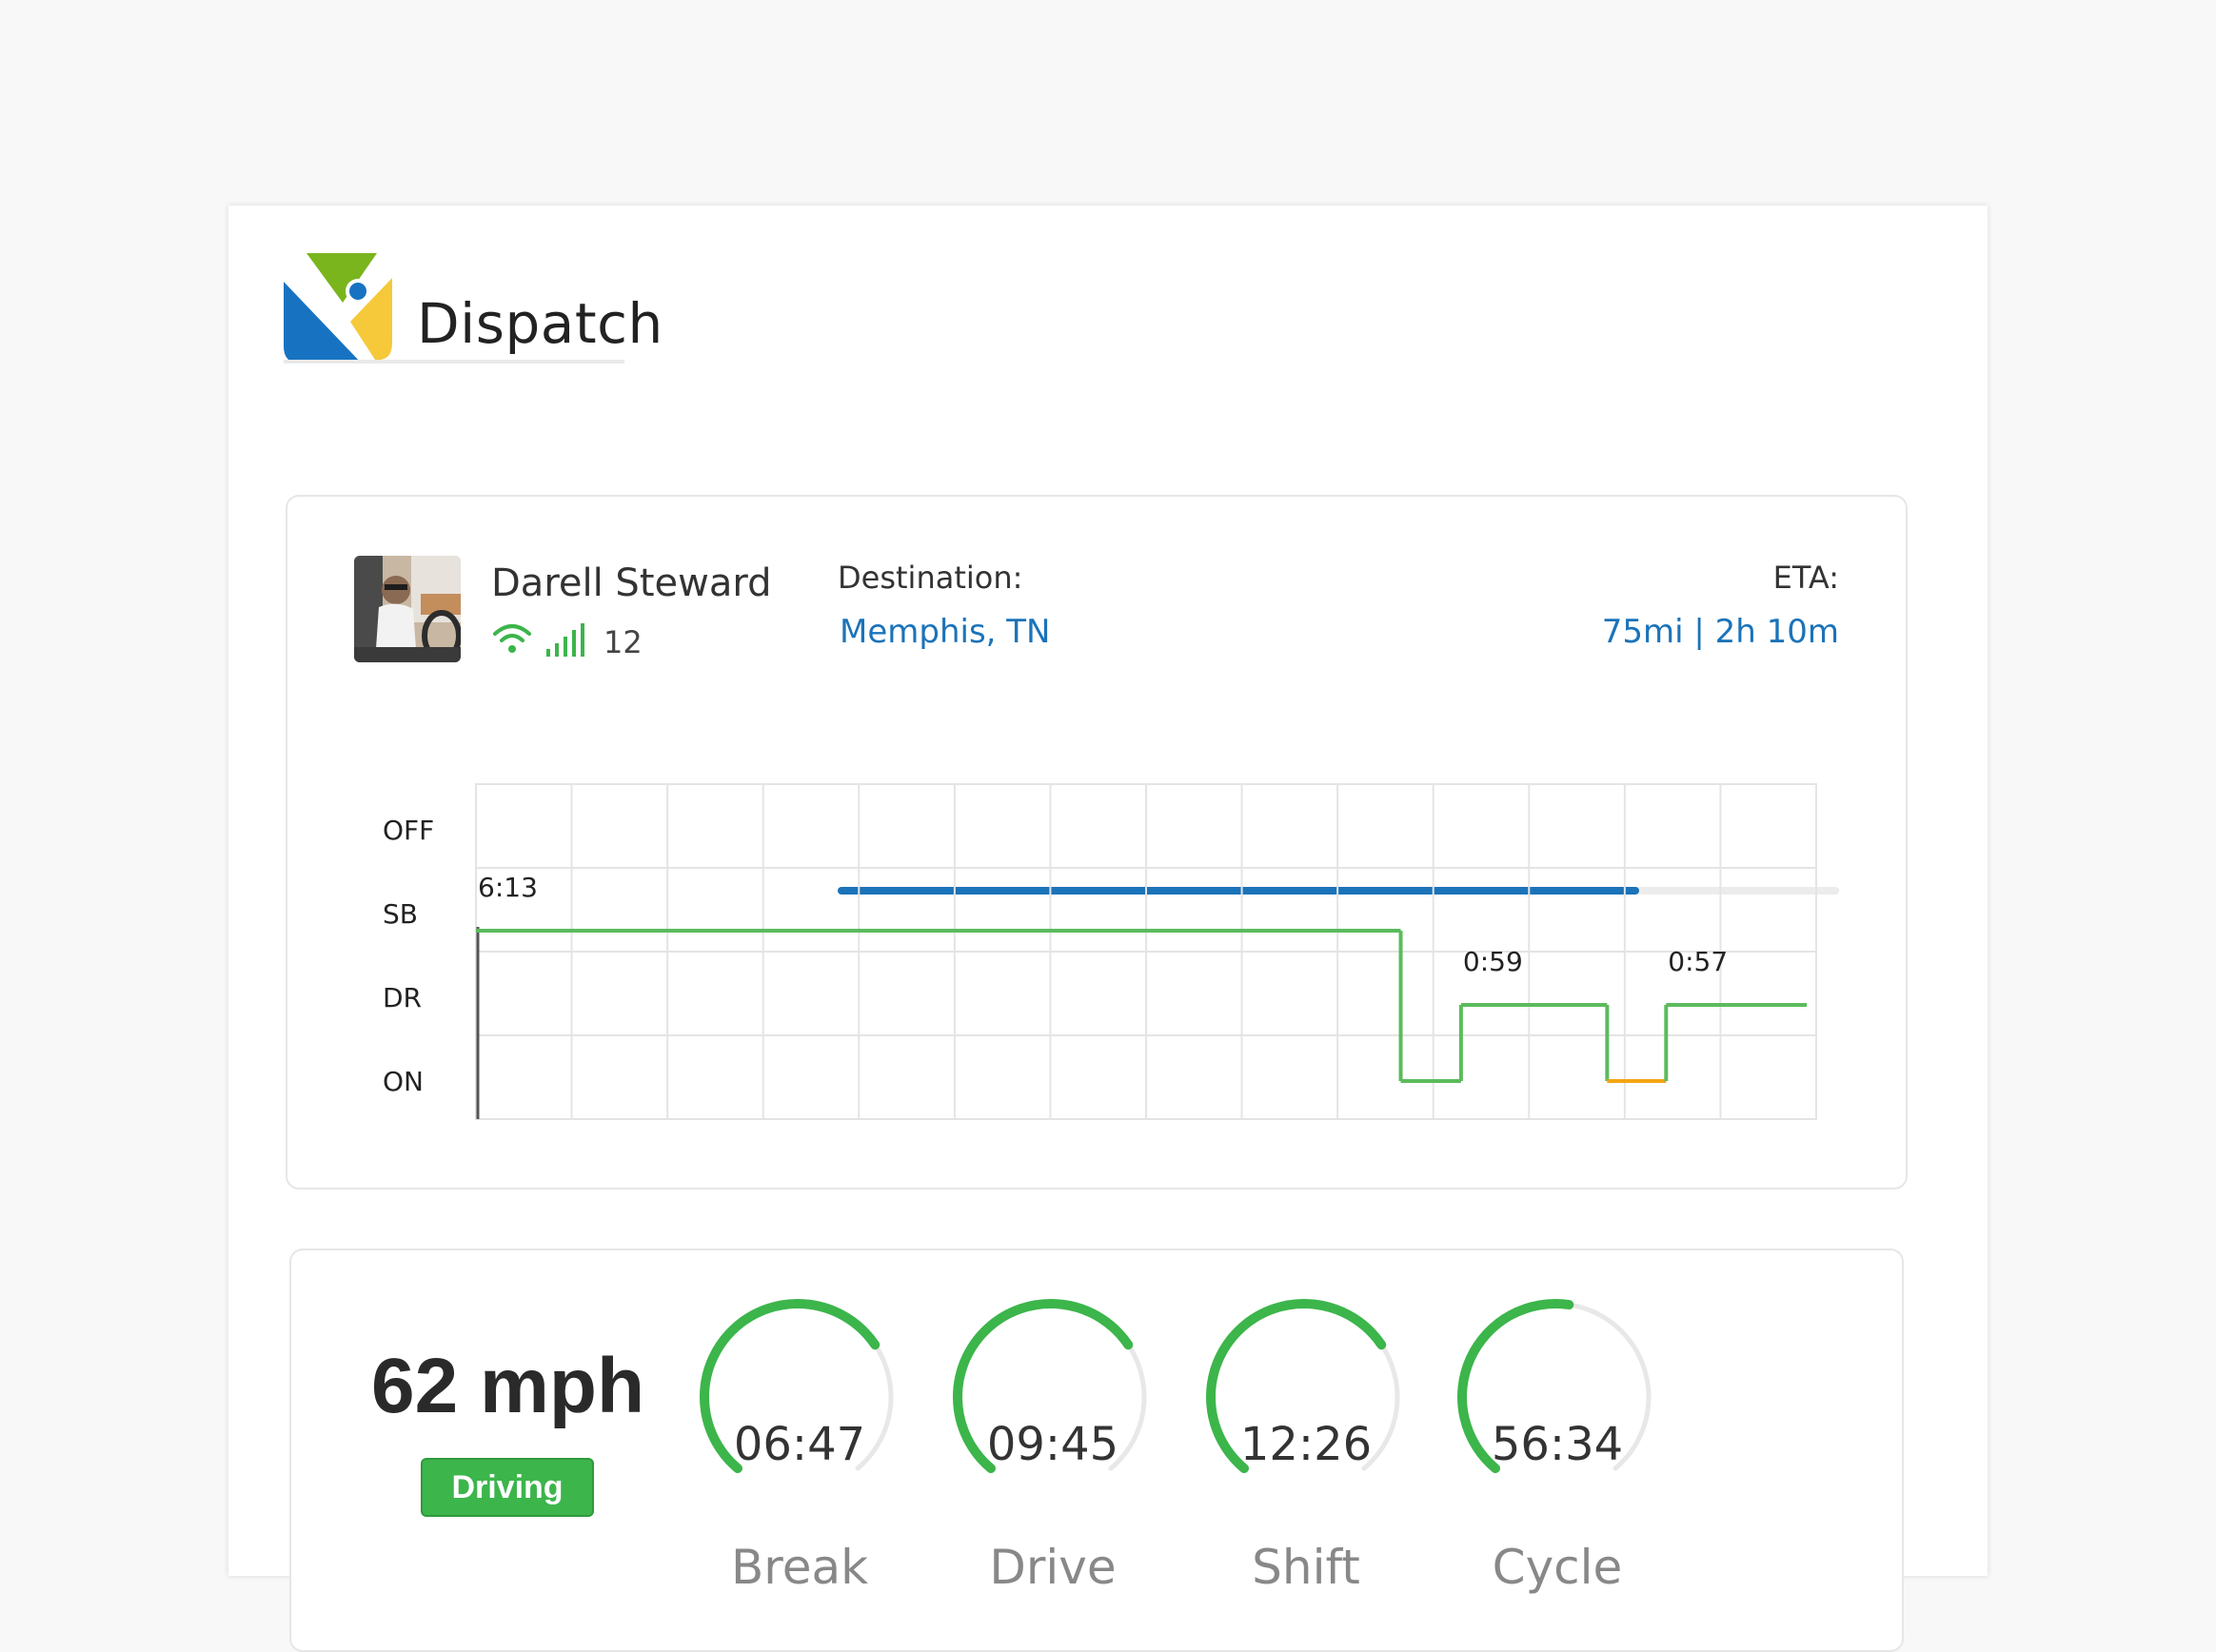 This screenshot has height=1652, width=2216. I want to click on gauge-shift: 12:26 Shift, so click(1313, 1473).